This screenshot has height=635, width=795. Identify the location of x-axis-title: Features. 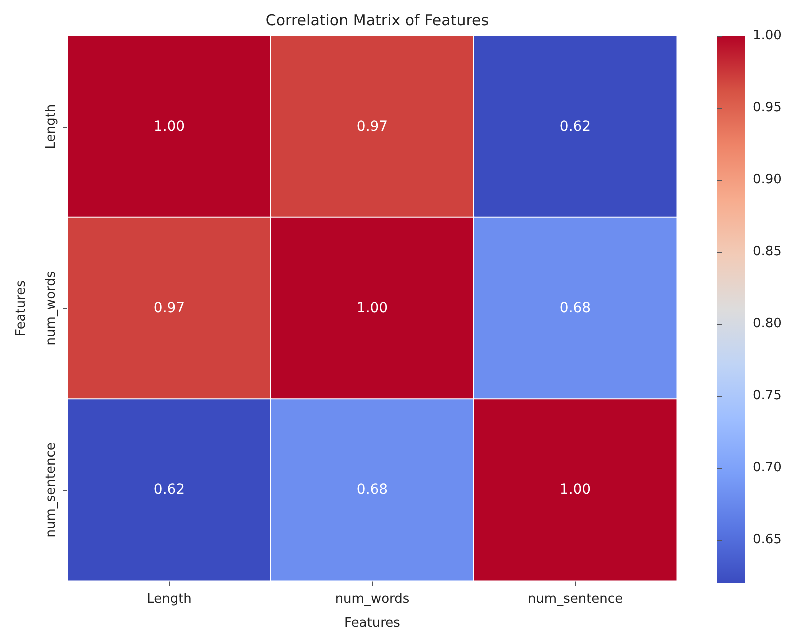
(372, 623).